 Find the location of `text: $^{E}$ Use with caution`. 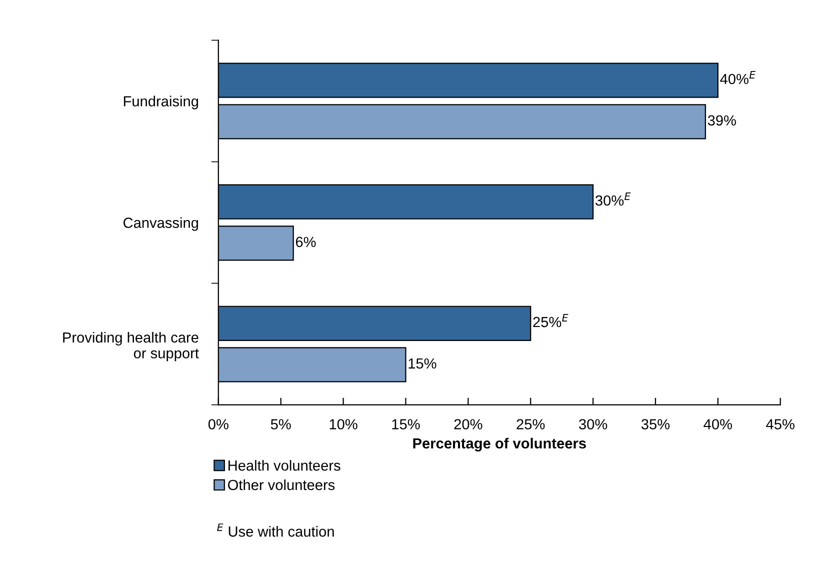

text: $^{E}$ Use with caution is located at coordinates (275, 530).